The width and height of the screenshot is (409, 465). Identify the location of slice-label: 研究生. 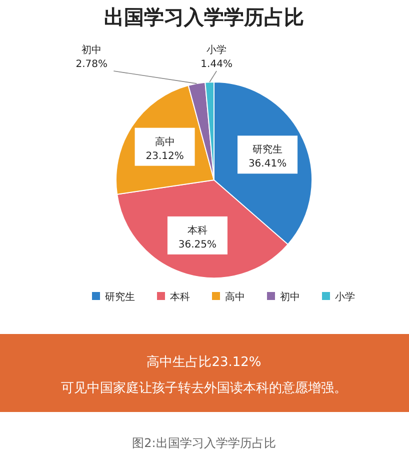
(267, 150).